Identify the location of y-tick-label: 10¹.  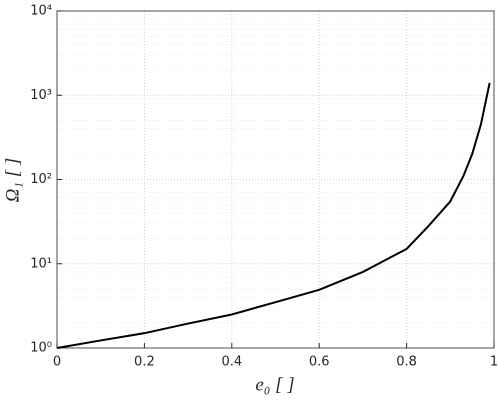
(41, 263).